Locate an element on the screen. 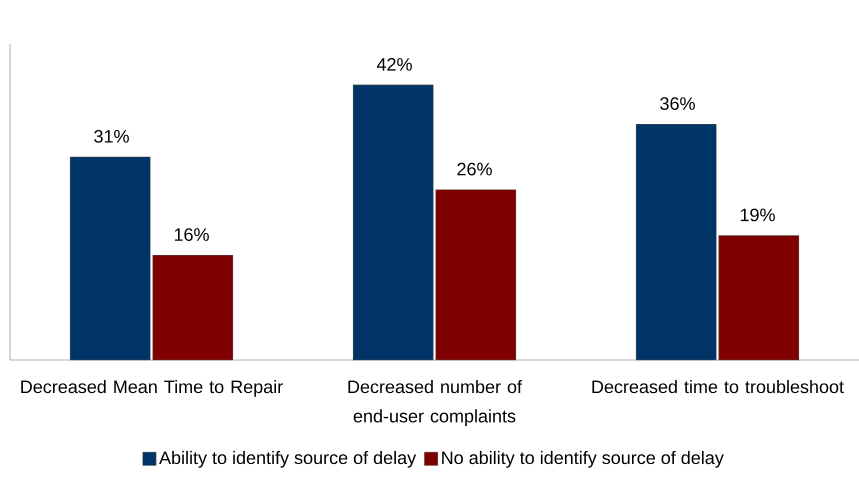  data-label: 19% is located at coordinates (757, 215).